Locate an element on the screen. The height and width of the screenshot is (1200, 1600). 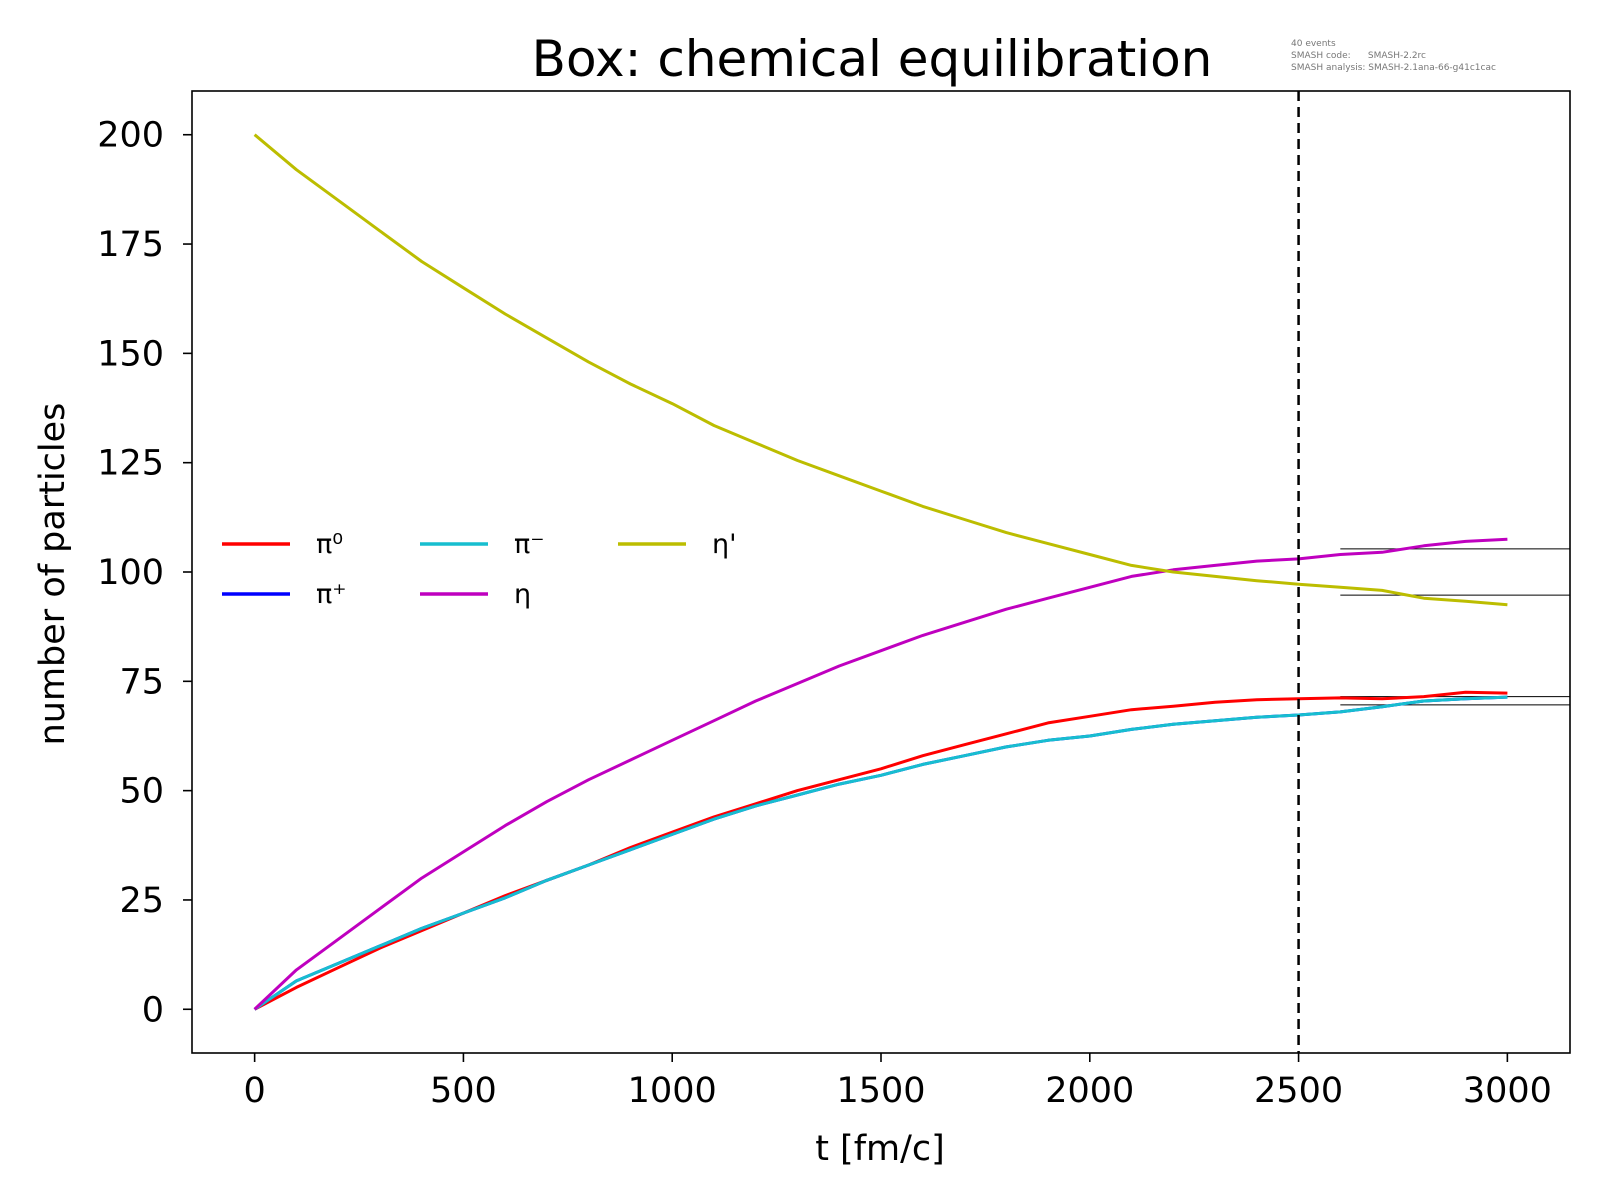
x-tick-label: 500 is located at coordinates (463, 1091).